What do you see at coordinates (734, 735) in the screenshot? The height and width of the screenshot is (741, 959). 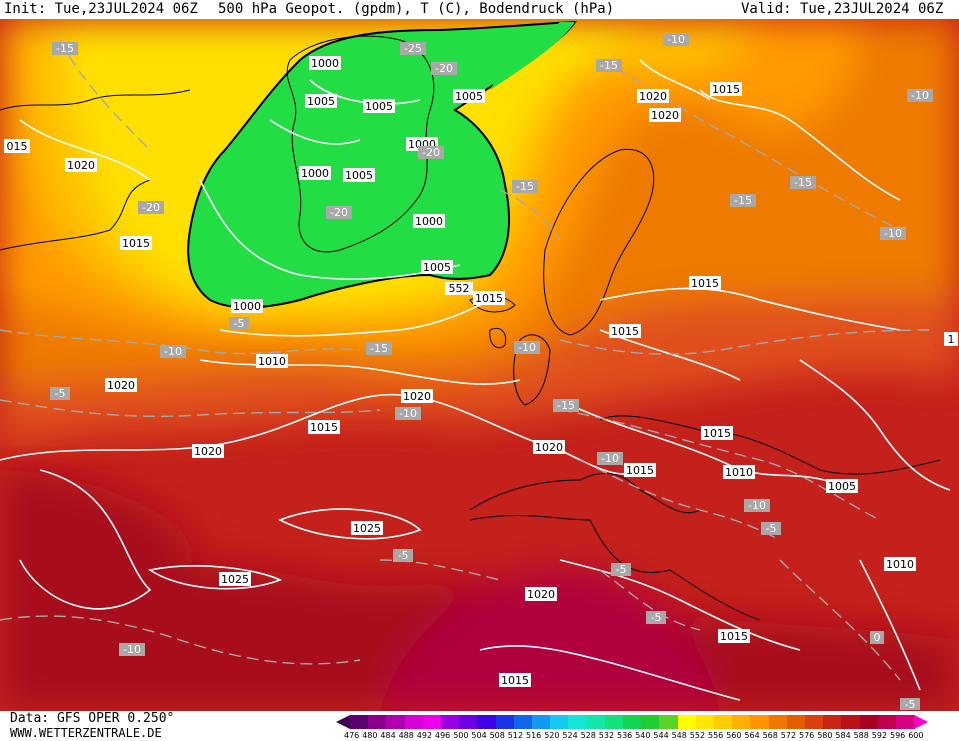 I see `colorbar-label: 560` at bounding box center [734, 735].